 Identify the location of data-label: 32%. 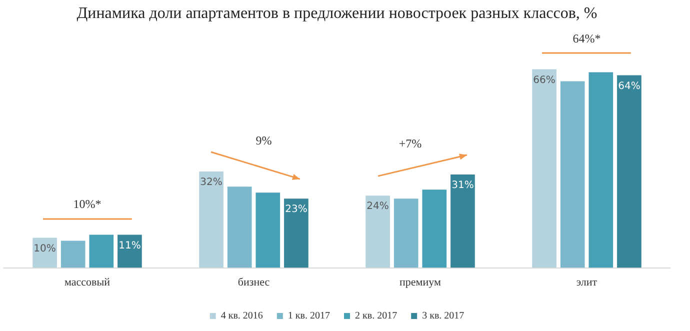
(211, 182).